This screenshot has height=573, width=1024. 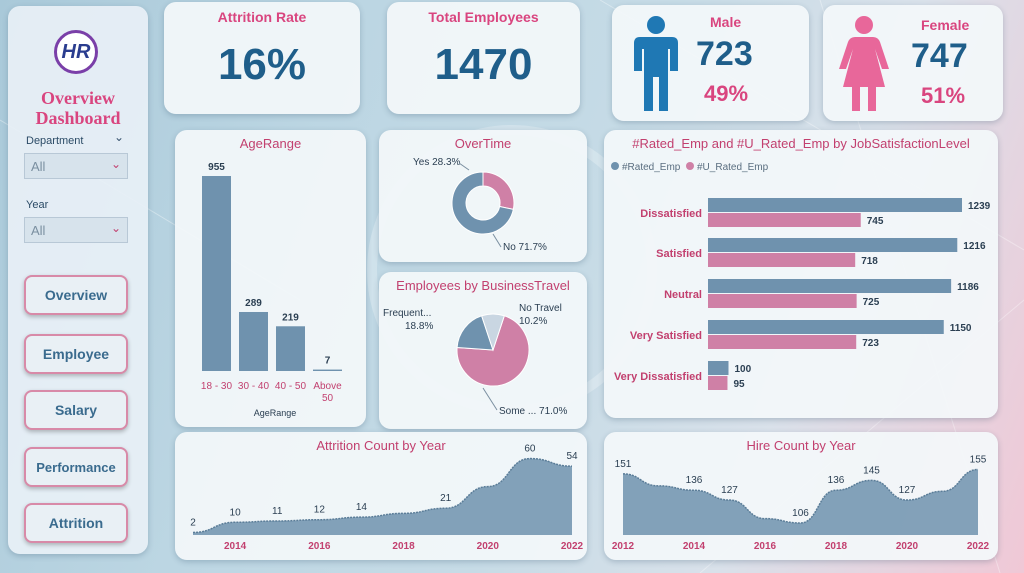 I want to click on area-tick-label: 2014, so click(x=694, y=546).